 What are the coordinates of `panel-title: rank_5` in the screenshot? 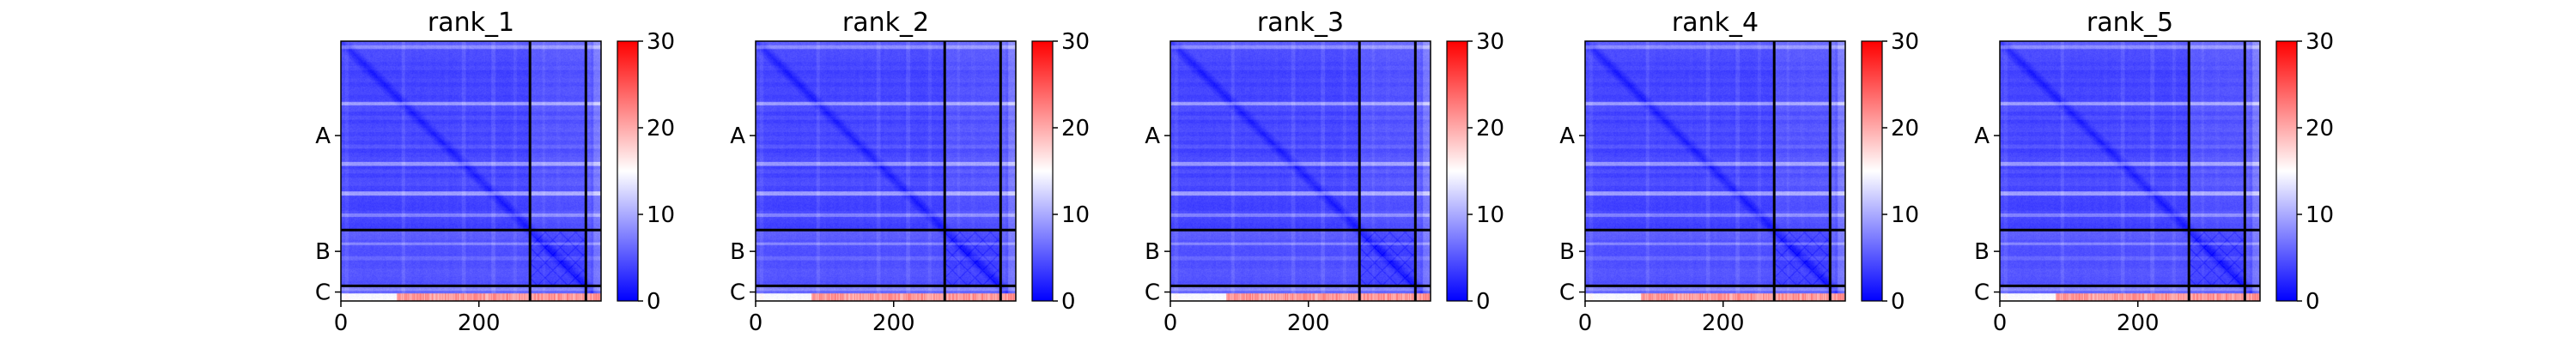 It's located at (2130, 23).